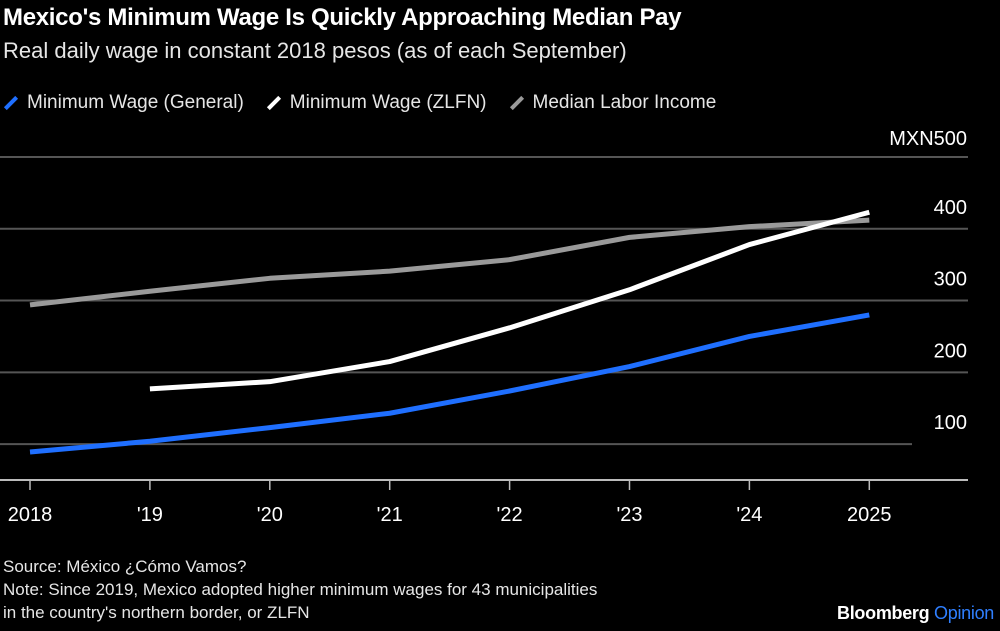 Image resolution: width=1000 pixels, height=631 pixels. I want to click on x-tick-label: '22, so click(510, 515).